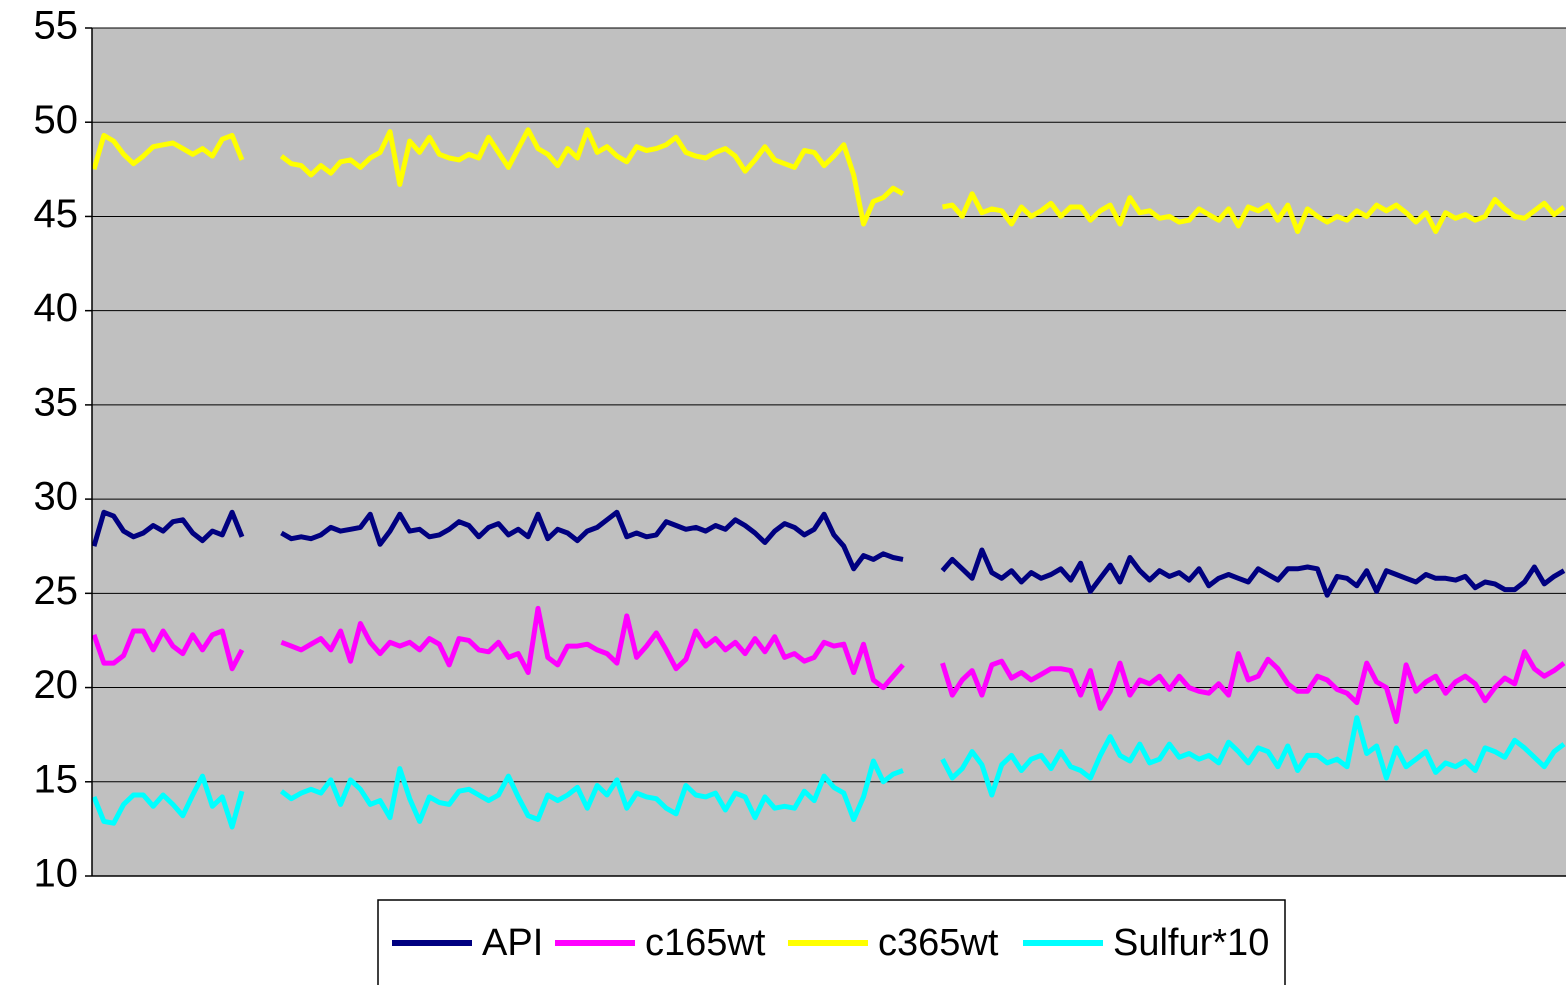 The height and width of the screenshot is (985, 1566). What do you see at coordinates (1191, 943) in the screenshot?
I see `legend-label: Sulfur*10` at bounding box center [1191, 943].